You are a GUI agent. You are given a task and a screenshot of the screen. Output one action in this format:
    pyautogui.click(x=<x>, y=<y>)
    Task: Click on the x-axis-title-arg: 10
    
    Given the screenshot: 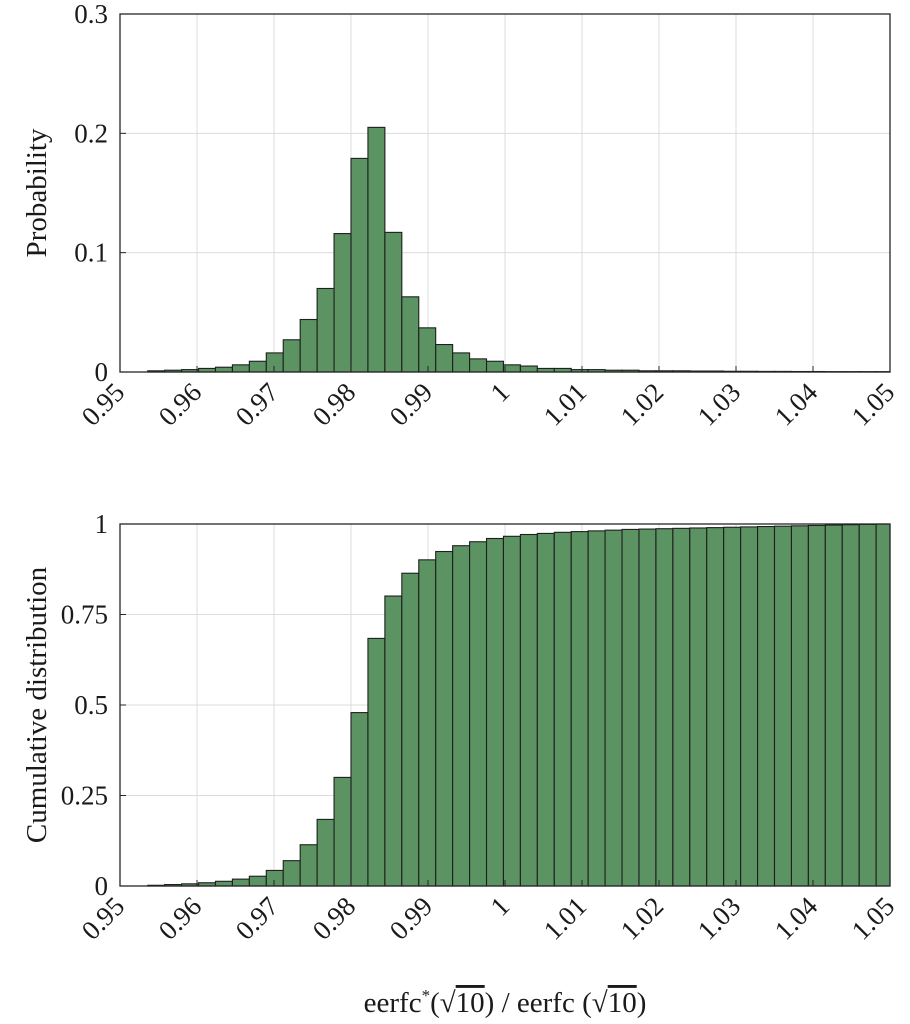 What is the action you would take?
    pyautogui.click(x=470, y=1003)
    